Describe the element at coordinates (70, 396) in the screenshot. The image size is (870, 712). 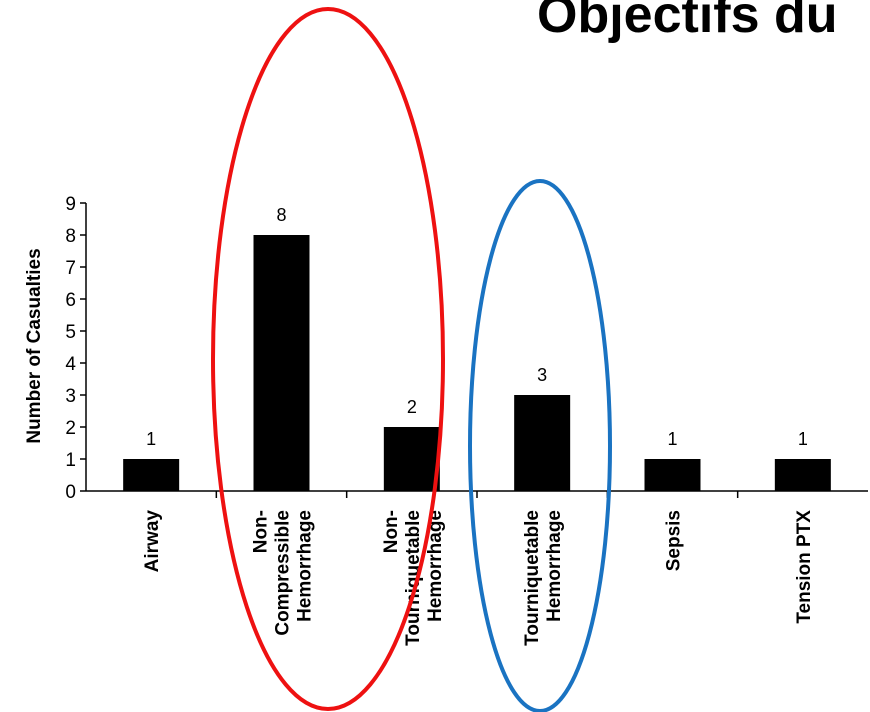
I see `y-tick-label: 3` at that location.